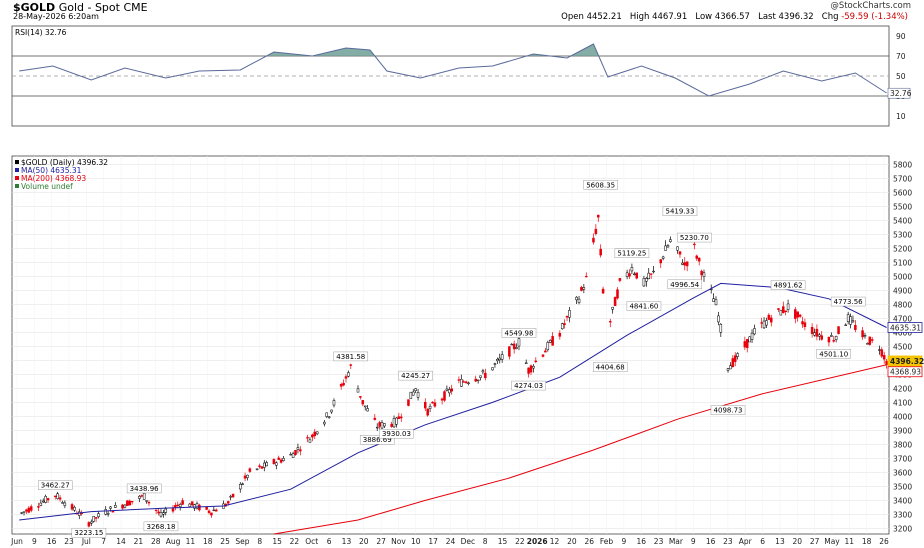 The width and height of the screenshot is (924, 548). I want to click on price-annotation: 3223.15, so click(88, 533).